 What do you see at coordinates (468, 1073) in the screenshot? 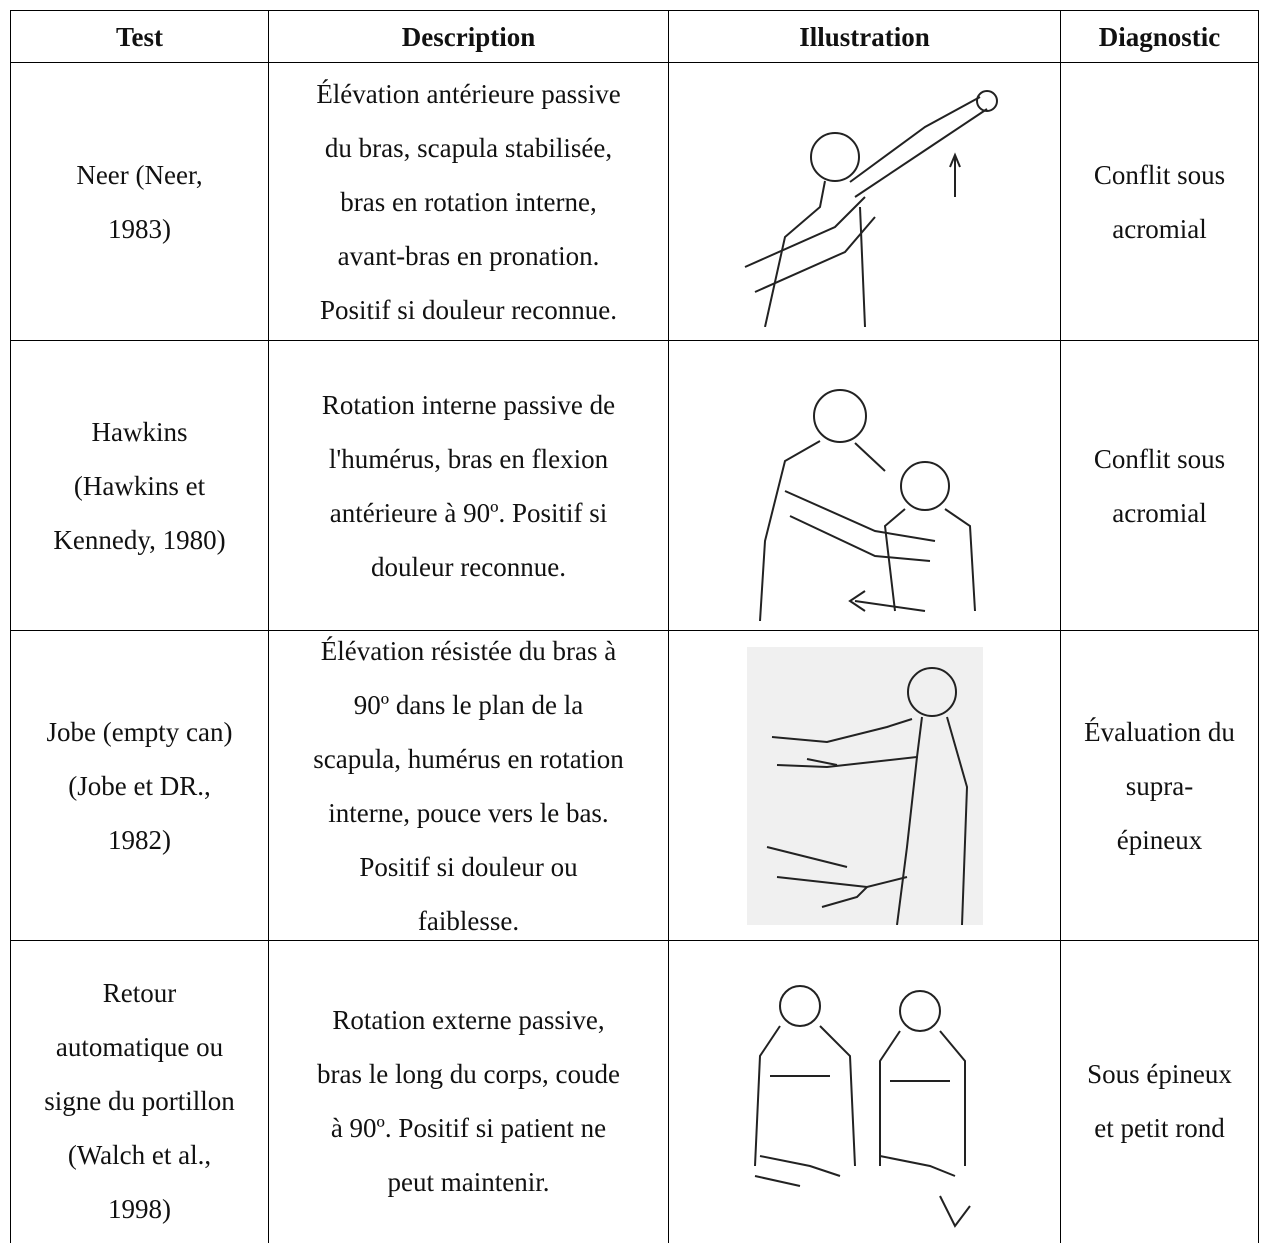
I see `text-line: bras le long du corps, coude` at bounding box center [468, 1073].